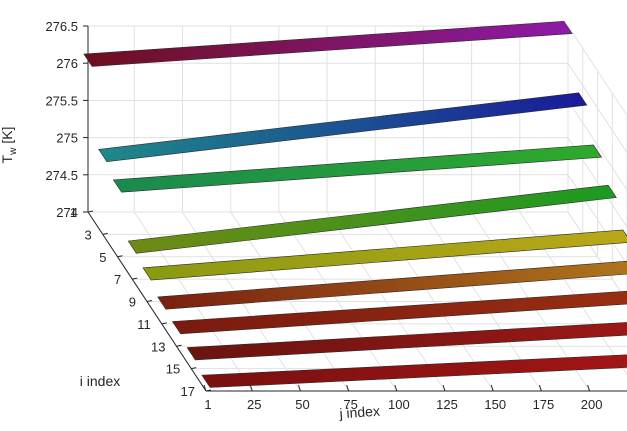 The image size is (627, 431). Describe the element at coordinates (61, 100) in the screenshot. I see `z-tick-label: 275.5` at that location.